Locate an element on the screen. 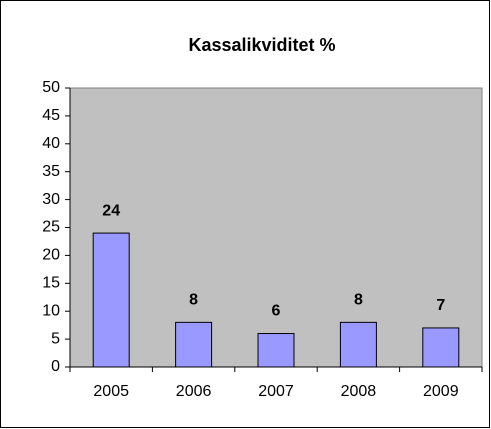 The image size is (491, 429). data-label: 6 is located at coordinates (276, 311).